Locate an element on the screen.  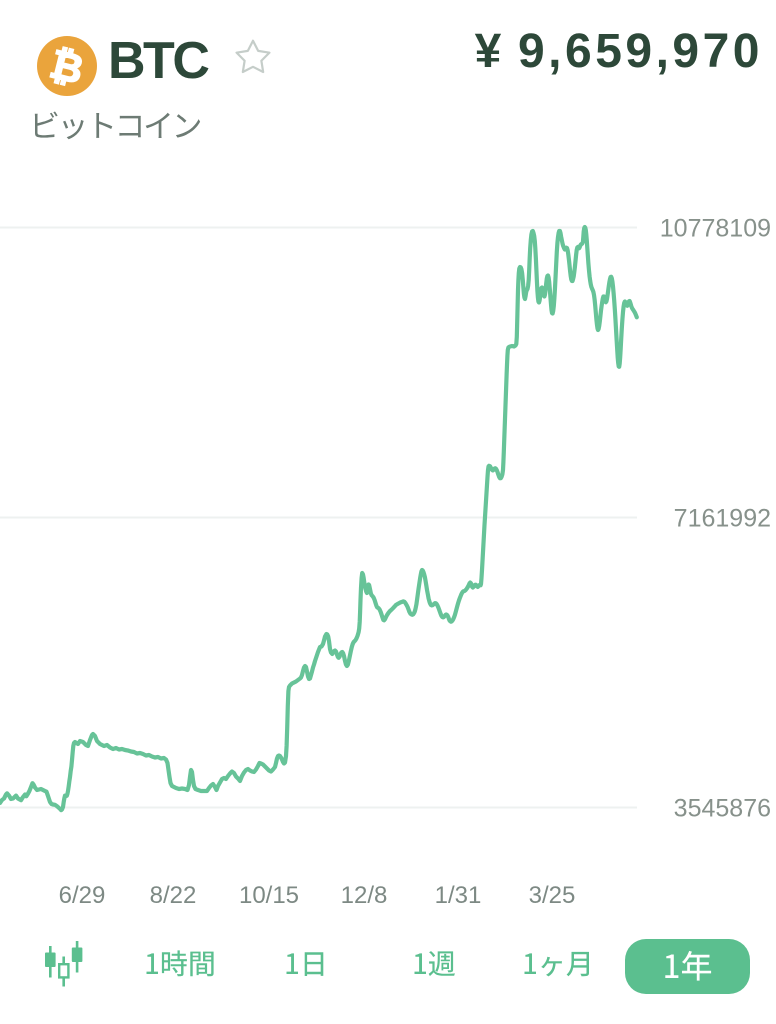
svg-text: 1/31 is located at coordinates (458, 895).